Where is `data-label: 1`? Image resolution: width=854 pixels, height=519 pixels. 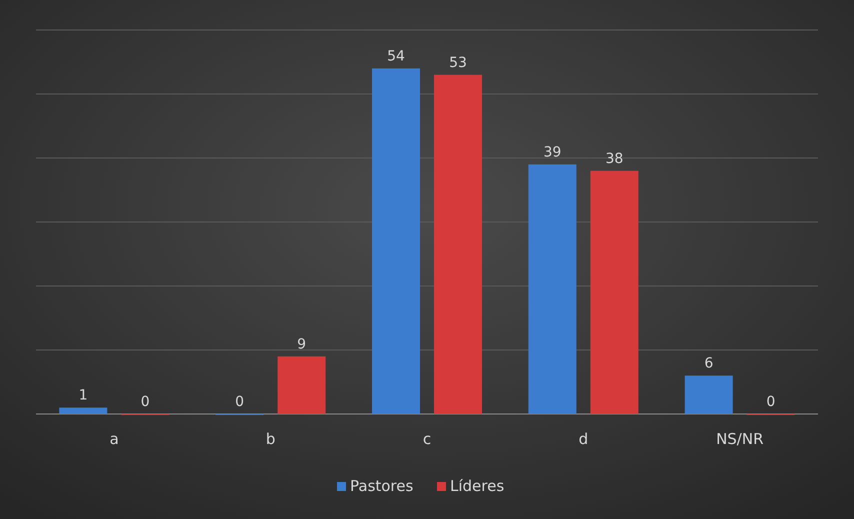 data-label: 1 is located at coordinates (83, 396).